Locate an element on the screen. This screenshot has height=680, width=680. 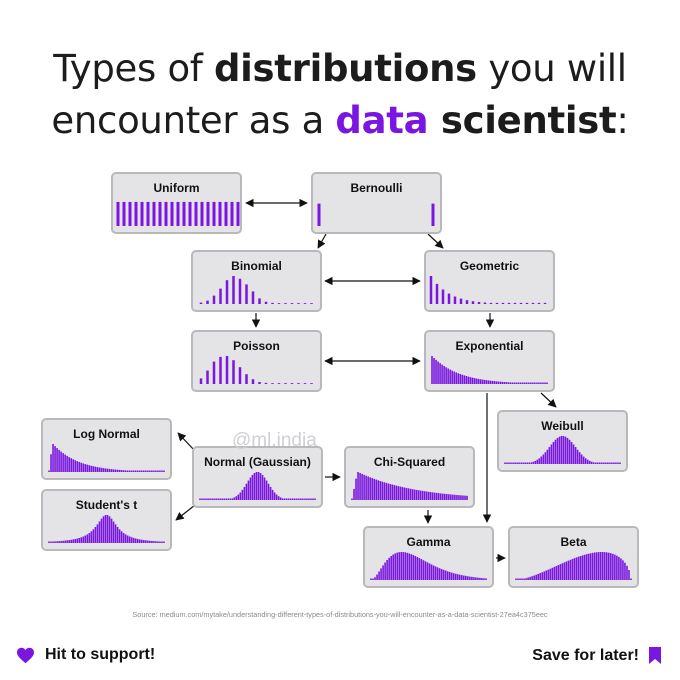
watermark: @ml.india is located at coordinates (274, 440).